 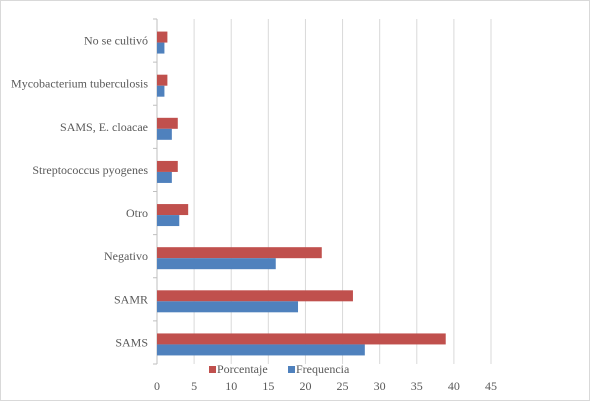 I want to click on category-label: Streptococcus pyogenes, so click(x=90, y=170).